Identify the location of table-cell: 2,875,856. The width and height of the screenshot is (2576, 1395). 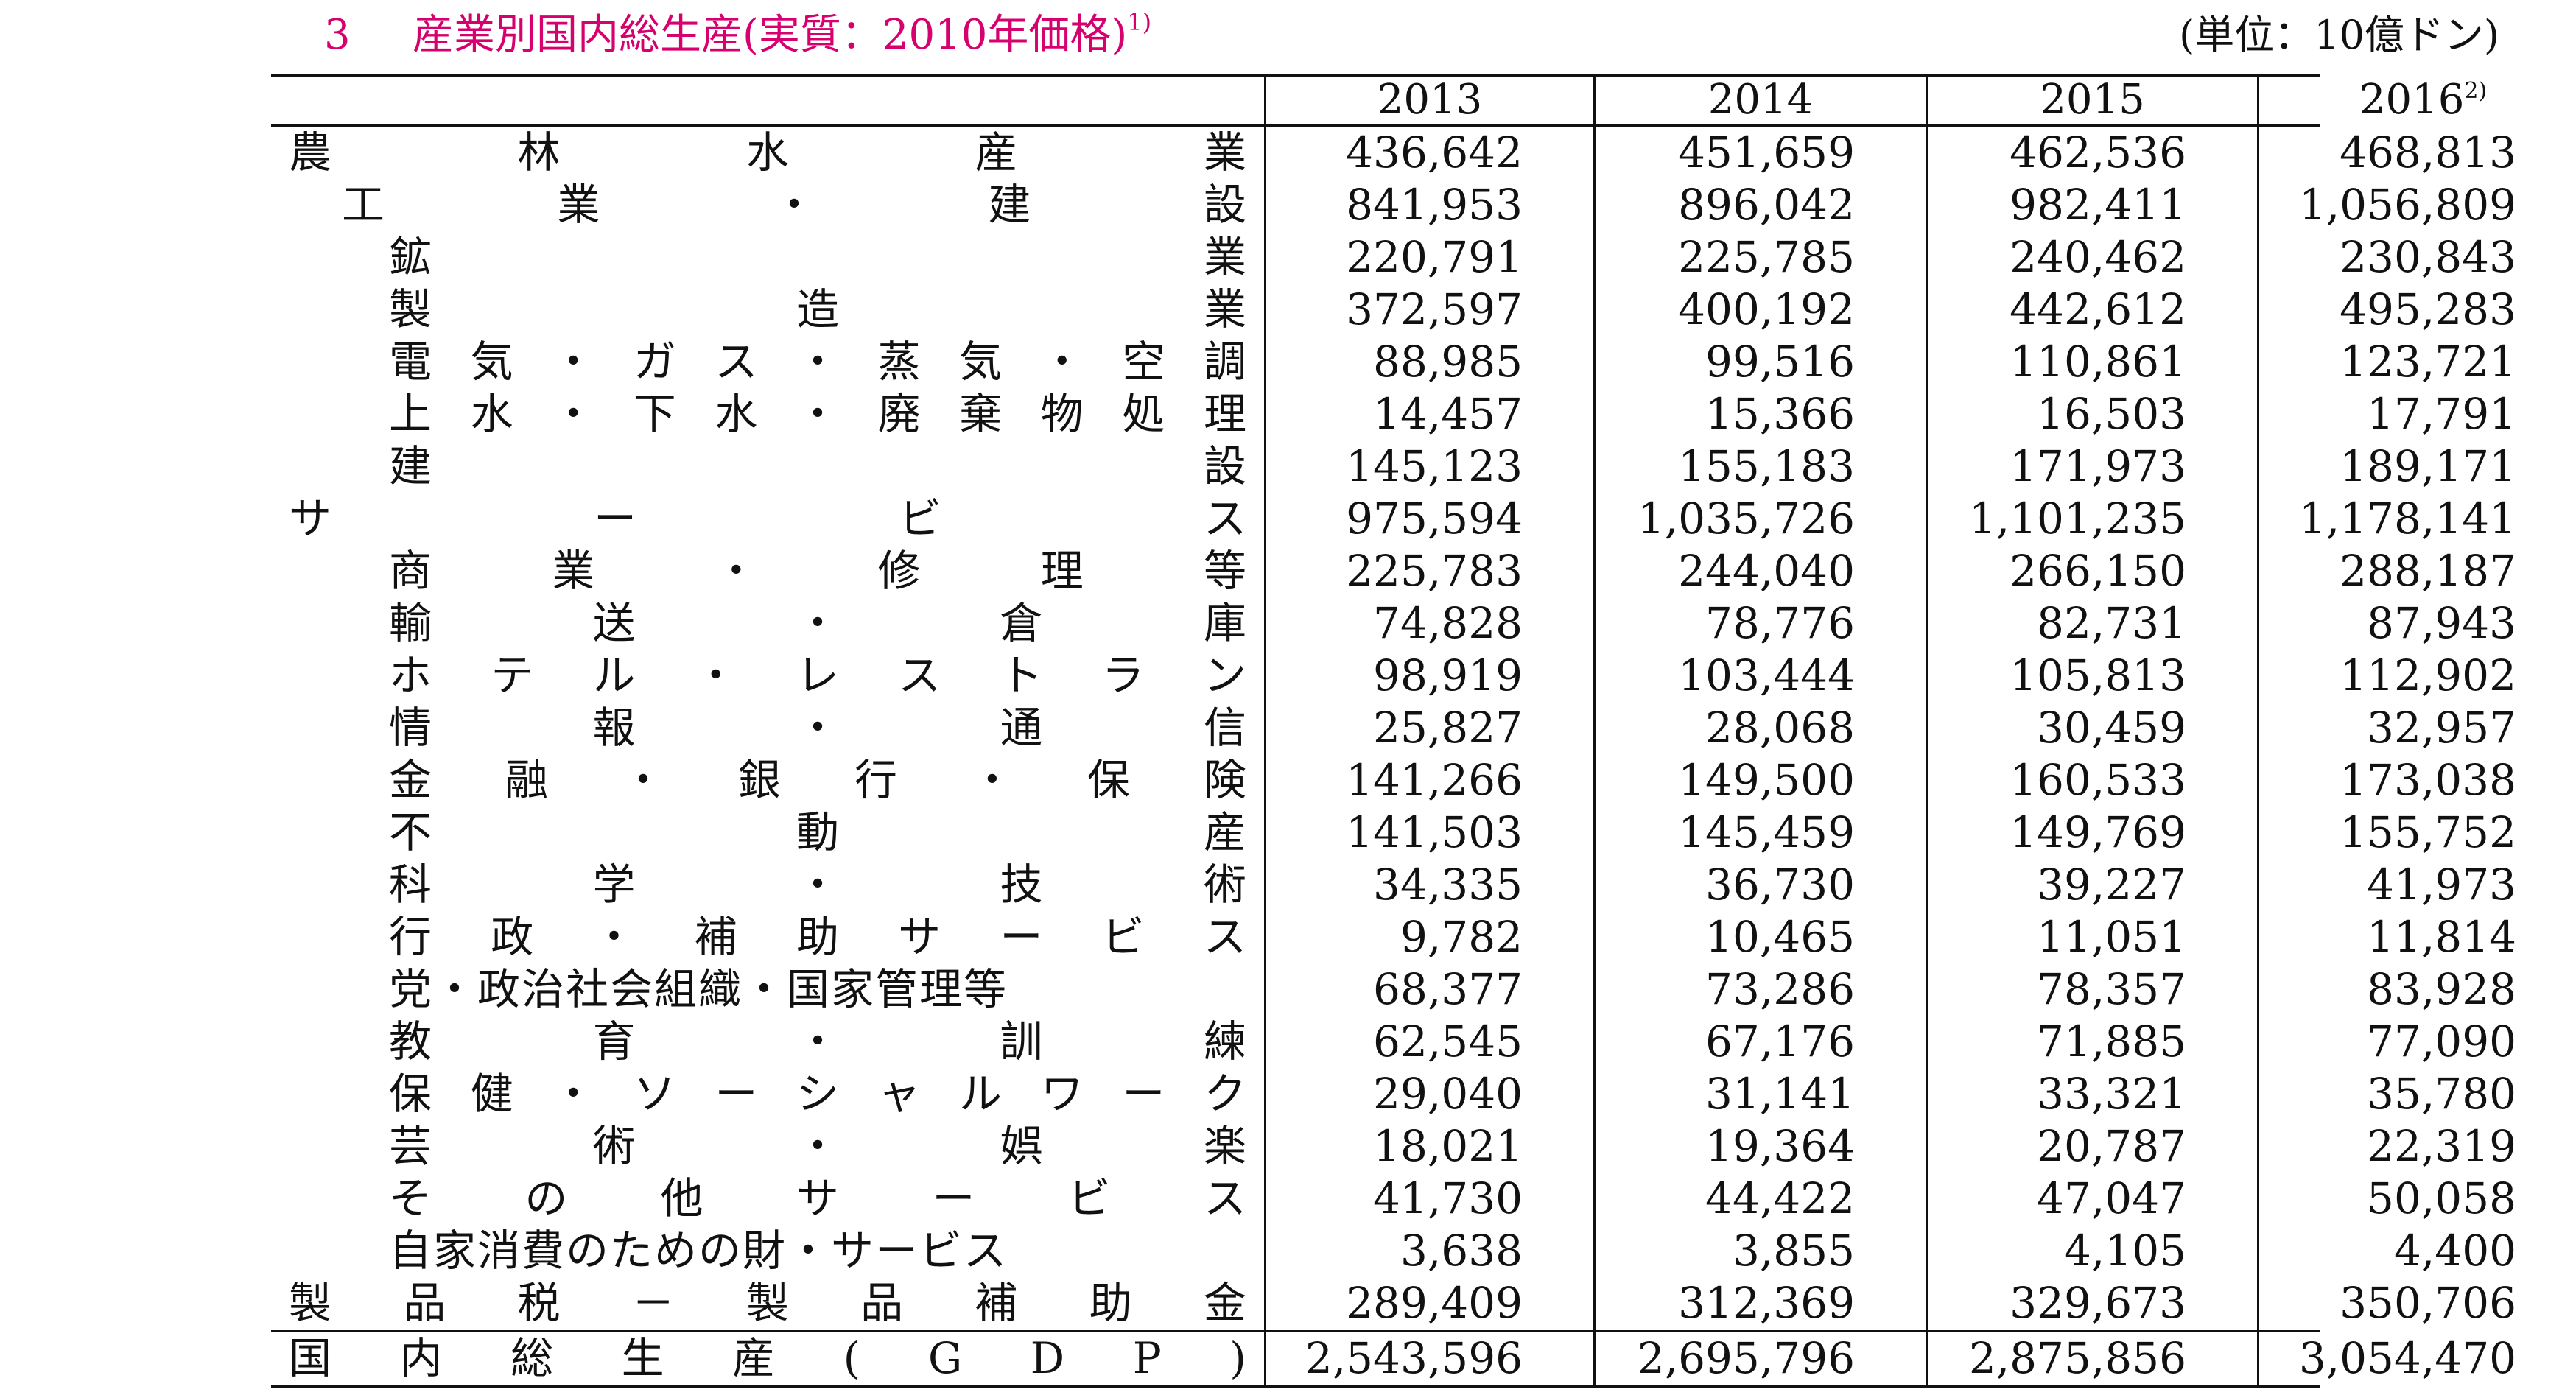
(2077, 1358).